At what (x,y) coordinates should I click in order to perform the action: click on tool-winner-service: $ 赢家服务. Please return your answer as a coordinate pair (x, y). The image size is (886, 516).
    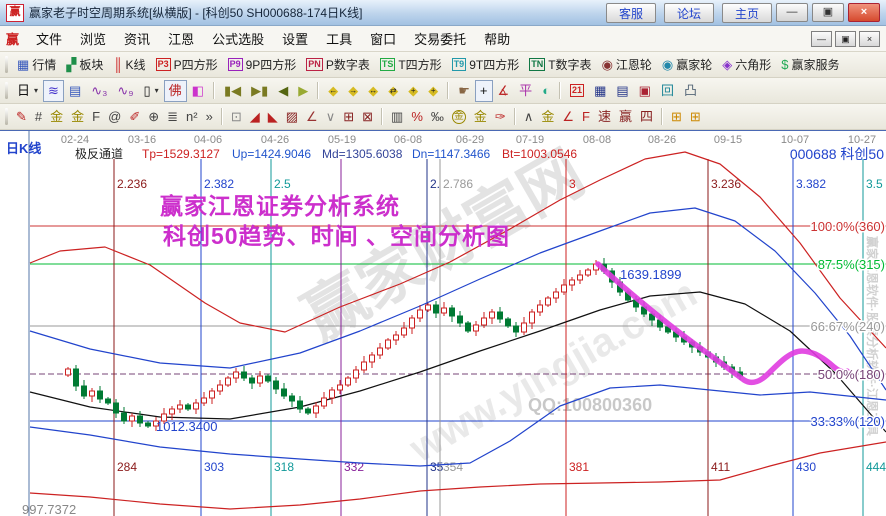
    Looking at the image, I should click on (810, 65).